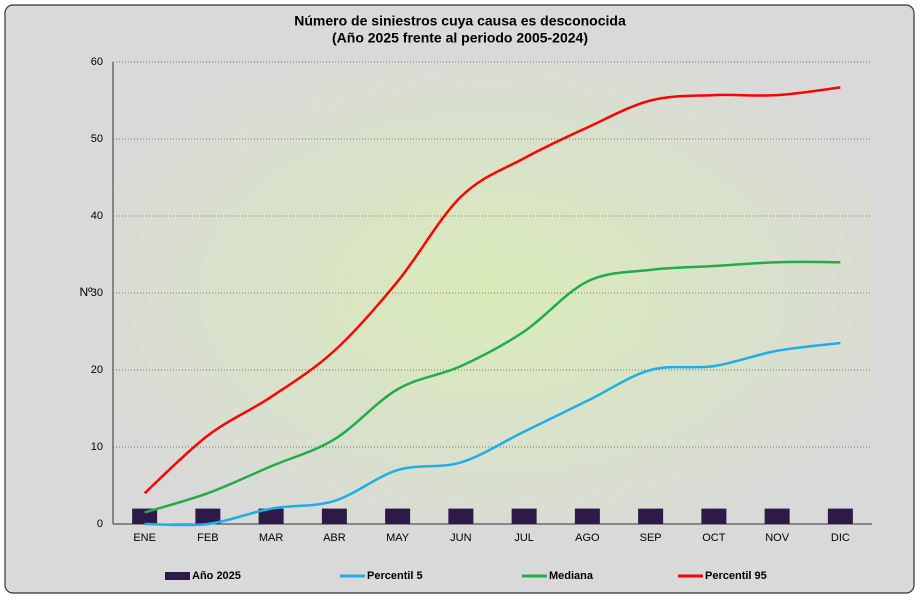 The image size is (920, 604). What do you see at coordinates (334, 538) in the screenshot?
I see `x-tick-label: ABR` at bounding box center [334, 538].